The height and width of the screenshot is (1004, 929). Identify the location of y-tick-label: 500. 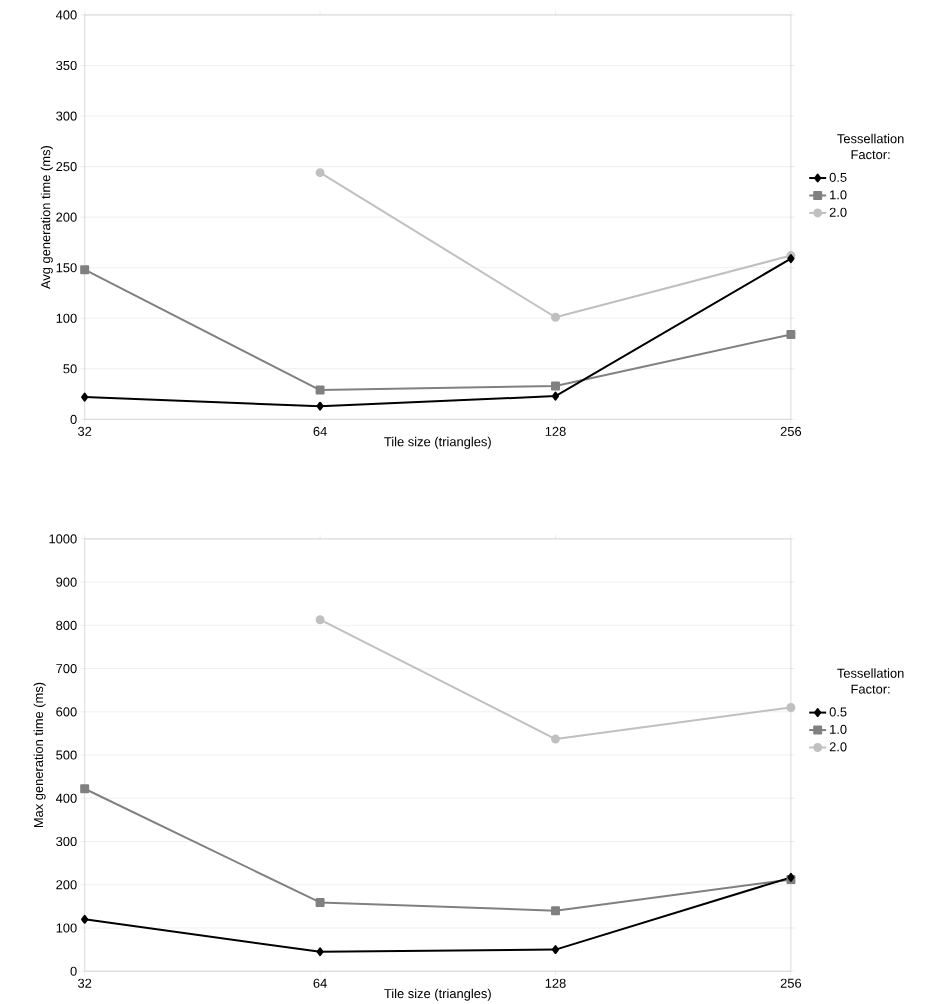
(66, 755).